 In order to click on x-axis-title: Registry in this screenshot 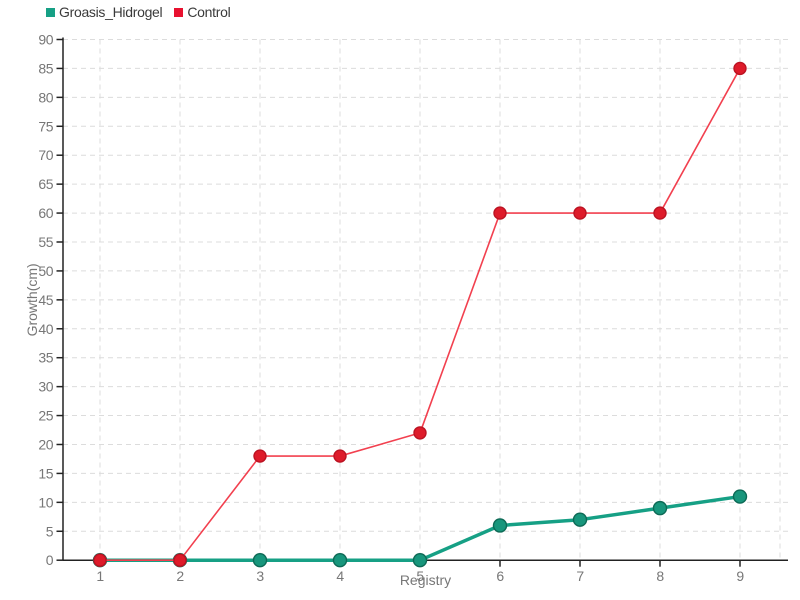, I will do `click(425, 580)`.